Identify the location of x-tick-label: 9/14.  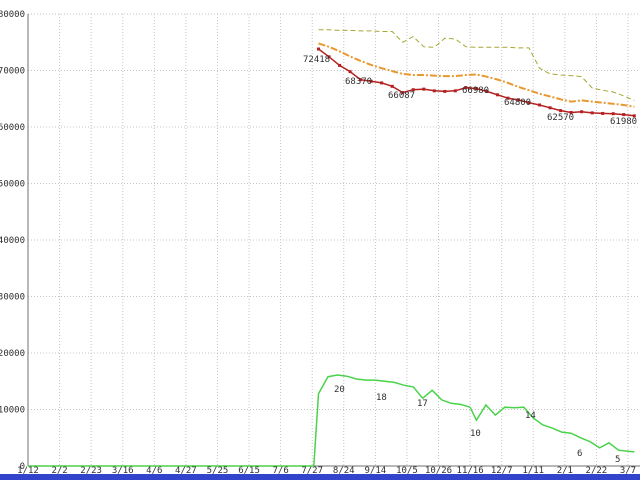
(376, 471).